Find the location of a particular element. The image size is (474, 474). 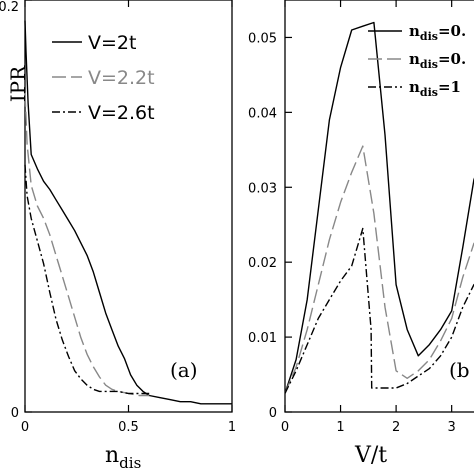

panel-b-ytick-label-3: 0.03 is located at coordinates (262, 188).